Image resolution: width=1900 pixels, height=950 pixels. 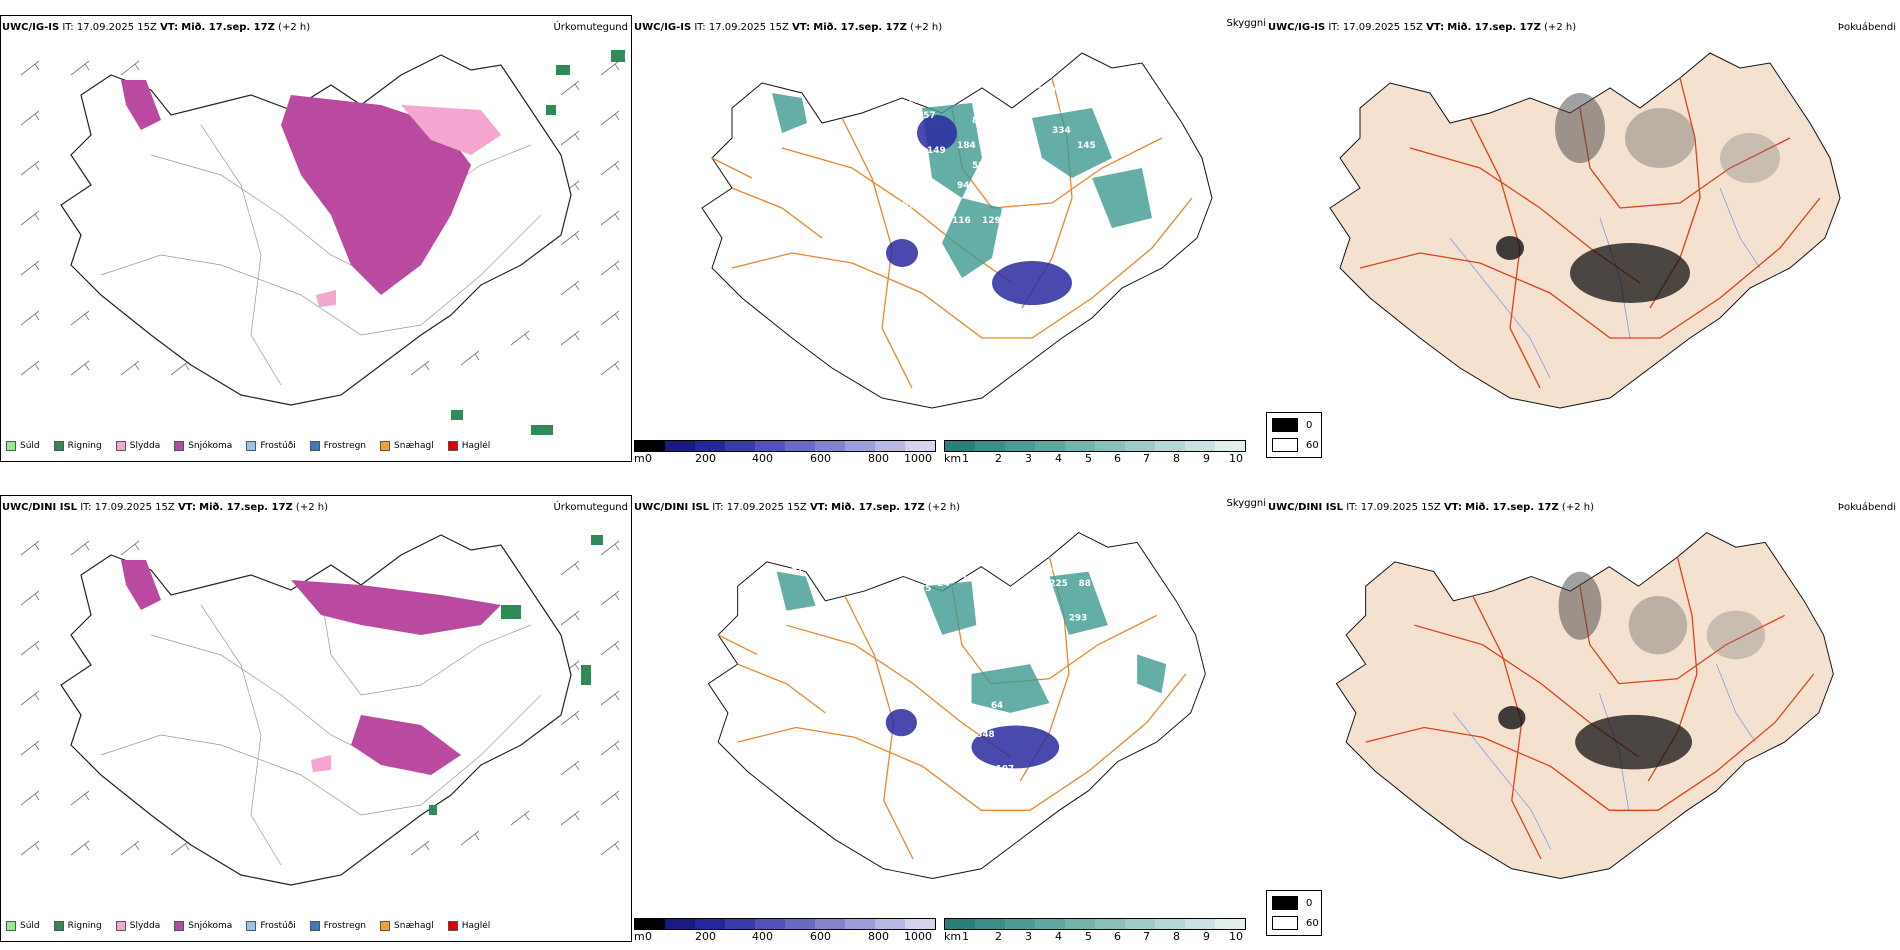 I want to click on visibility-tick: 10, so click(x=1236, y=936).